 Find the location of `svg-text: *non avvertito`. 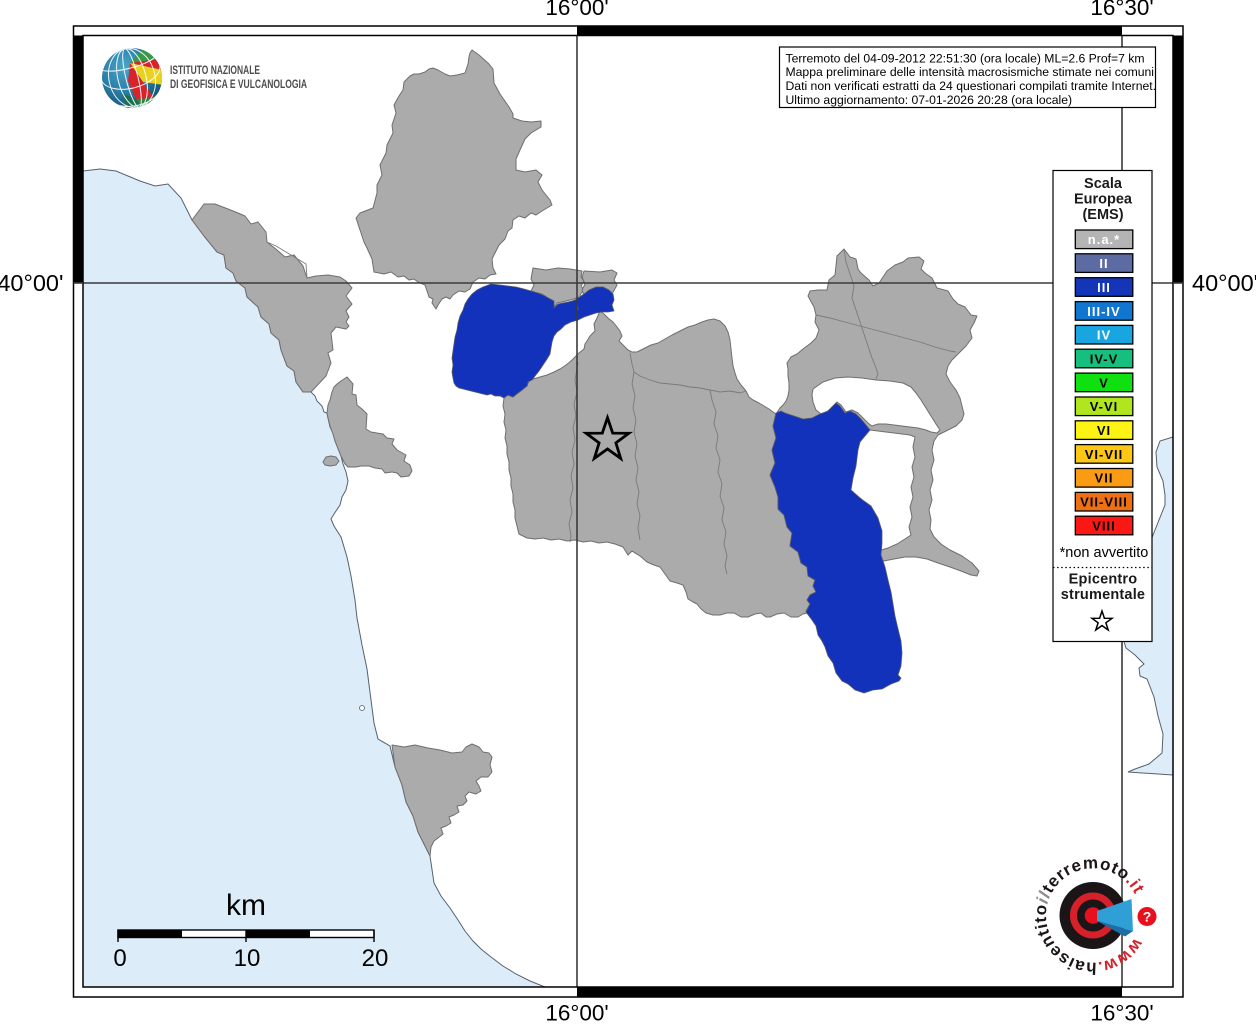

svg-text: *non avvertito is located at coordinates (1104, 553).